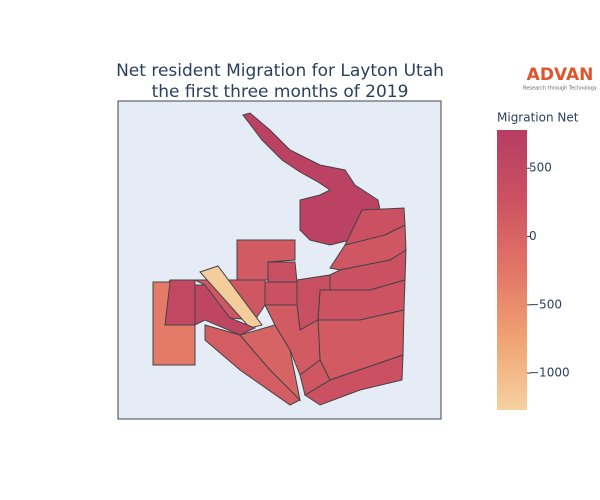 This screenshot has width=600, height=500. Describe the element at coordinates (560, 89) in the screenshot. I see `logo-tagline: Research through Technology` at that location.